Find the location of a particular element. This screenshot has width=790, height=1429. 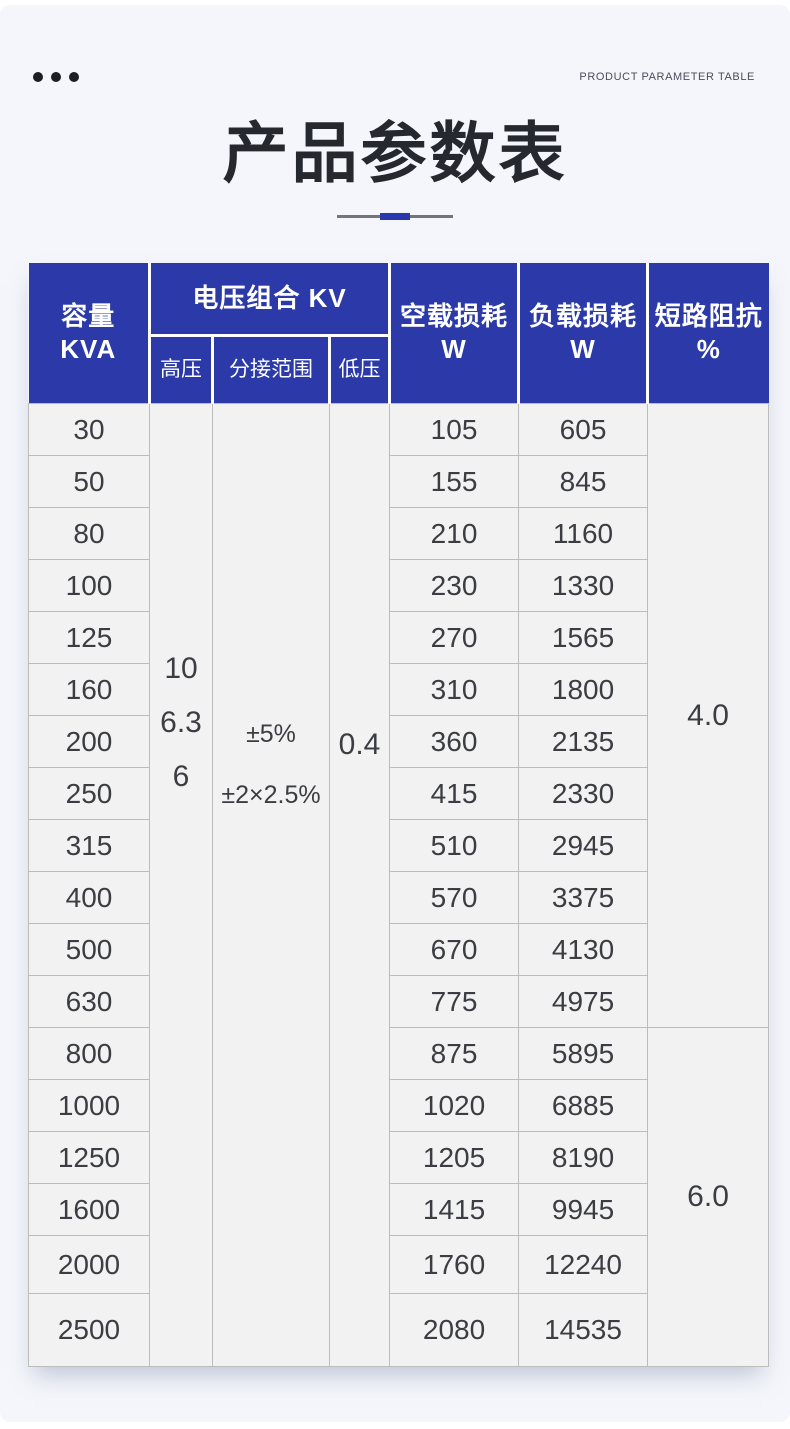

table-row: 100 230 1330 is located at coordinates (398, 586).